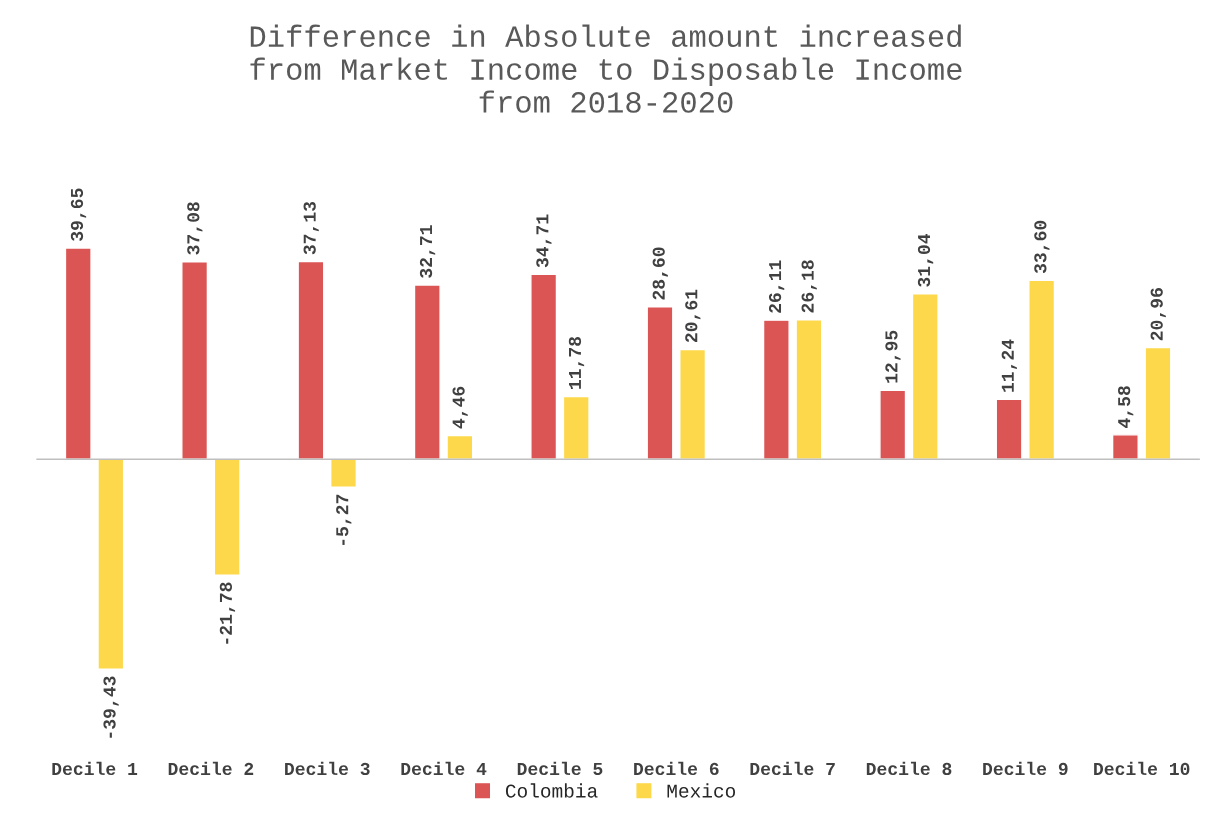  Describe the element at coordinates (460, 407) in the screenshot. I see `data-label: 4,46` at that location.